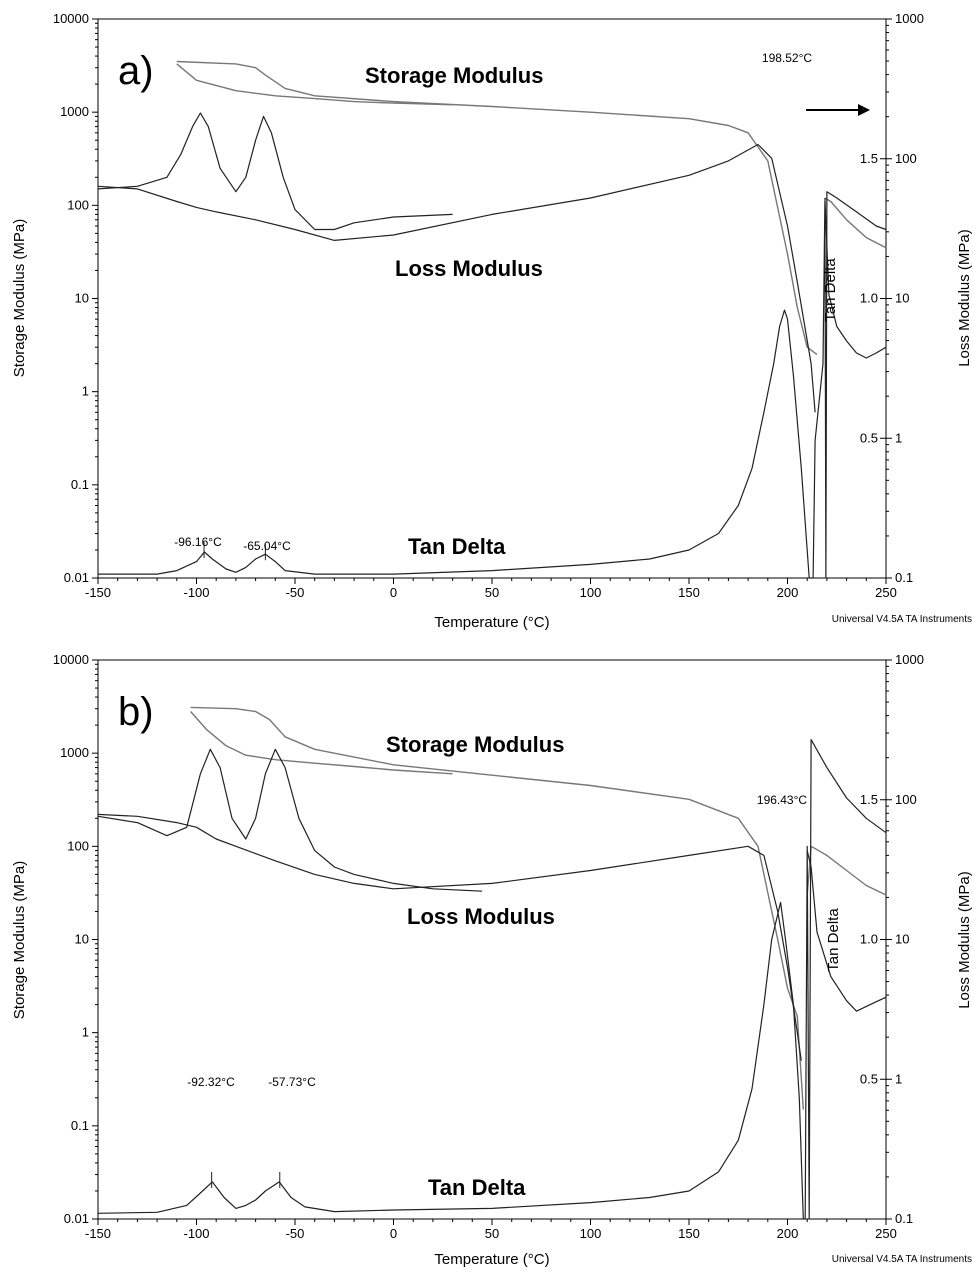 This screenshot has width=974, height=1273. What do you see at coordinates (211, 1082) in the screenshot?
I see `peak-label-1: -92.32°C` at bounding box center [211, 1082].